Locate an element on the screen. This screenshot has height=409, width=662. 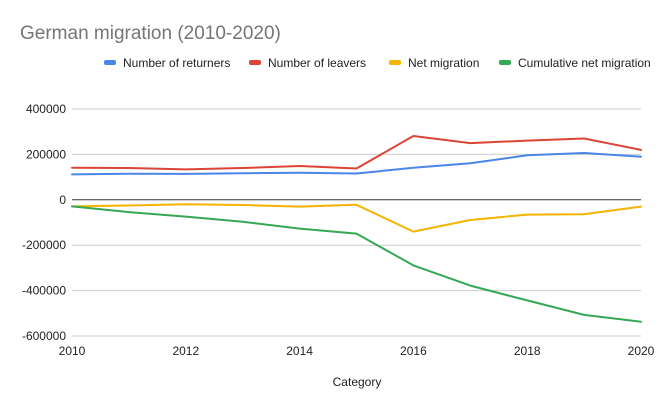
series-line-net-migration is located at coordinates (356, 218).